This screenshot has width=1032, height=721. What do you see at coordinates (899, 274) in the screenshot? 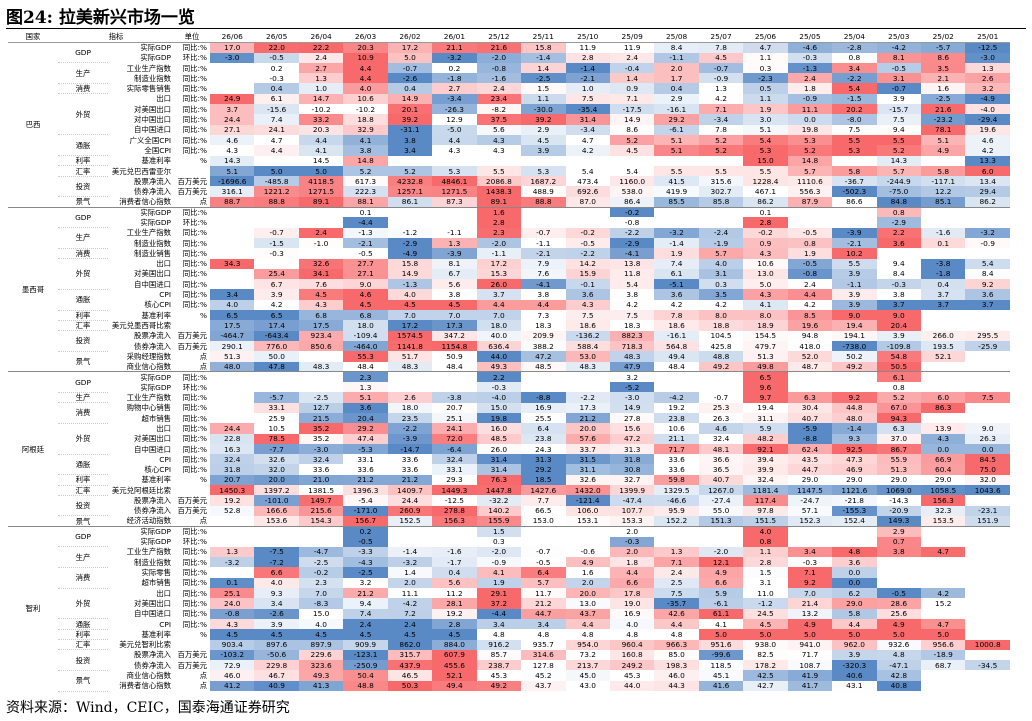
I see `value-cell: 8.4` at bounding box center [899, 274].